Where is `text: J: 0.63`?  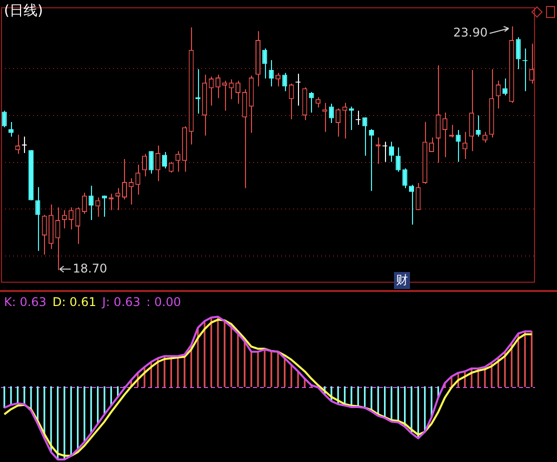
text: J: 0.63 is located at coordinates (121, 302).